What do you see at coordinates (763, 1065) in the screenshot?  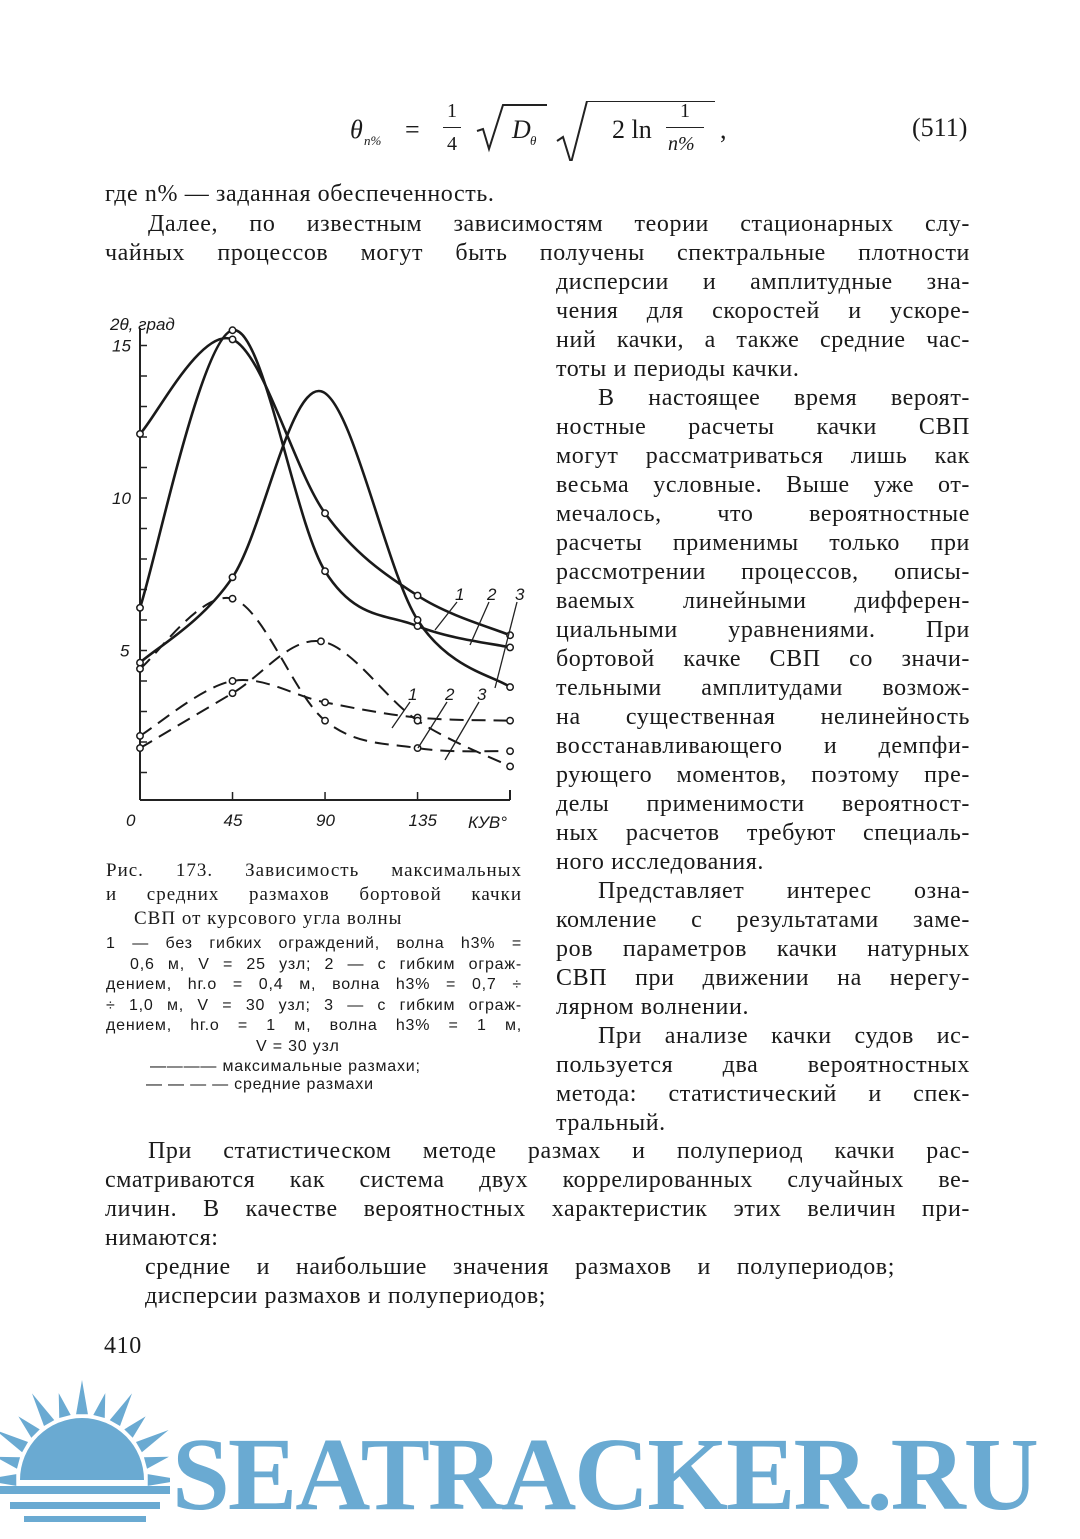 I see `text-line: пользуется два вероятностных` at bounding box center [763, 1065].